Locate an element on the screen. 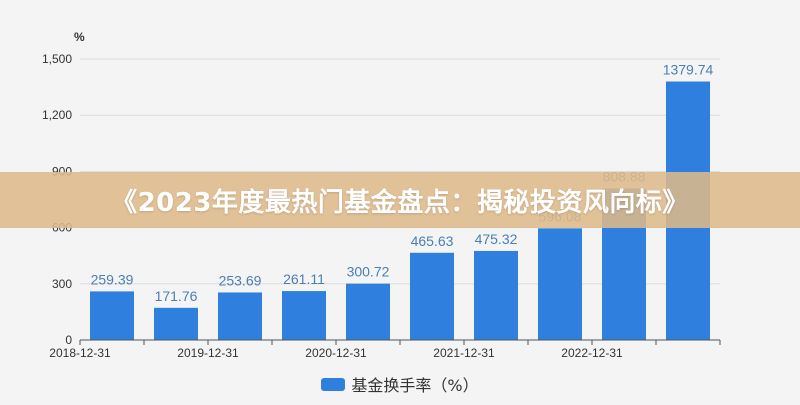 Image resolution: width=800 pixels, height=405 pixels. legend-label: 基金换手率（%） is located at coordinates (415, 385).